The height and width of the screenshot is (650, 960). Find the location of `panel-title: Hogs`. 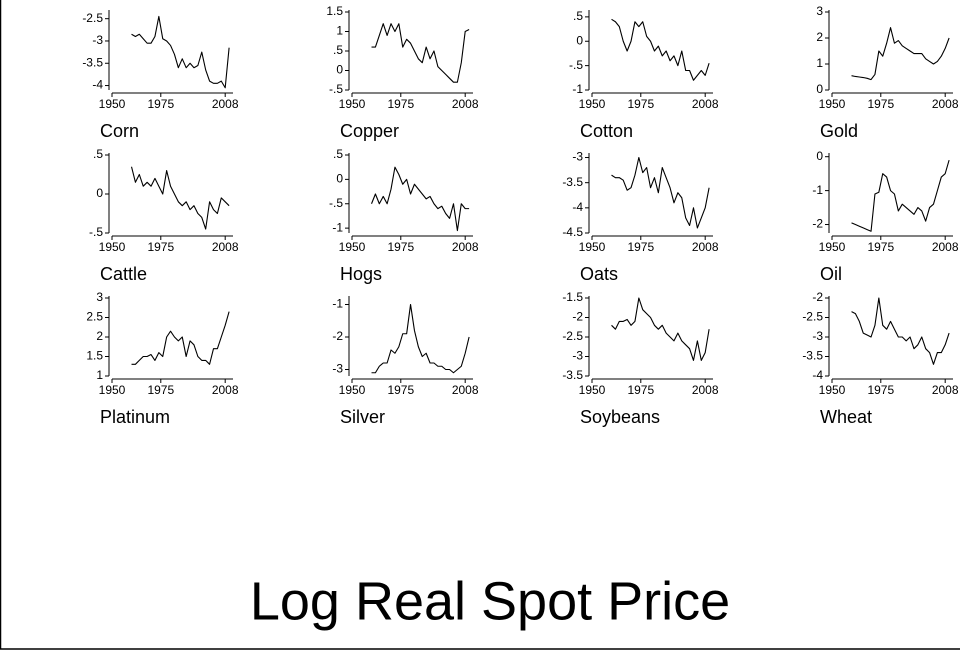

panel-title: Hogs is located at coordinates (361, 274).